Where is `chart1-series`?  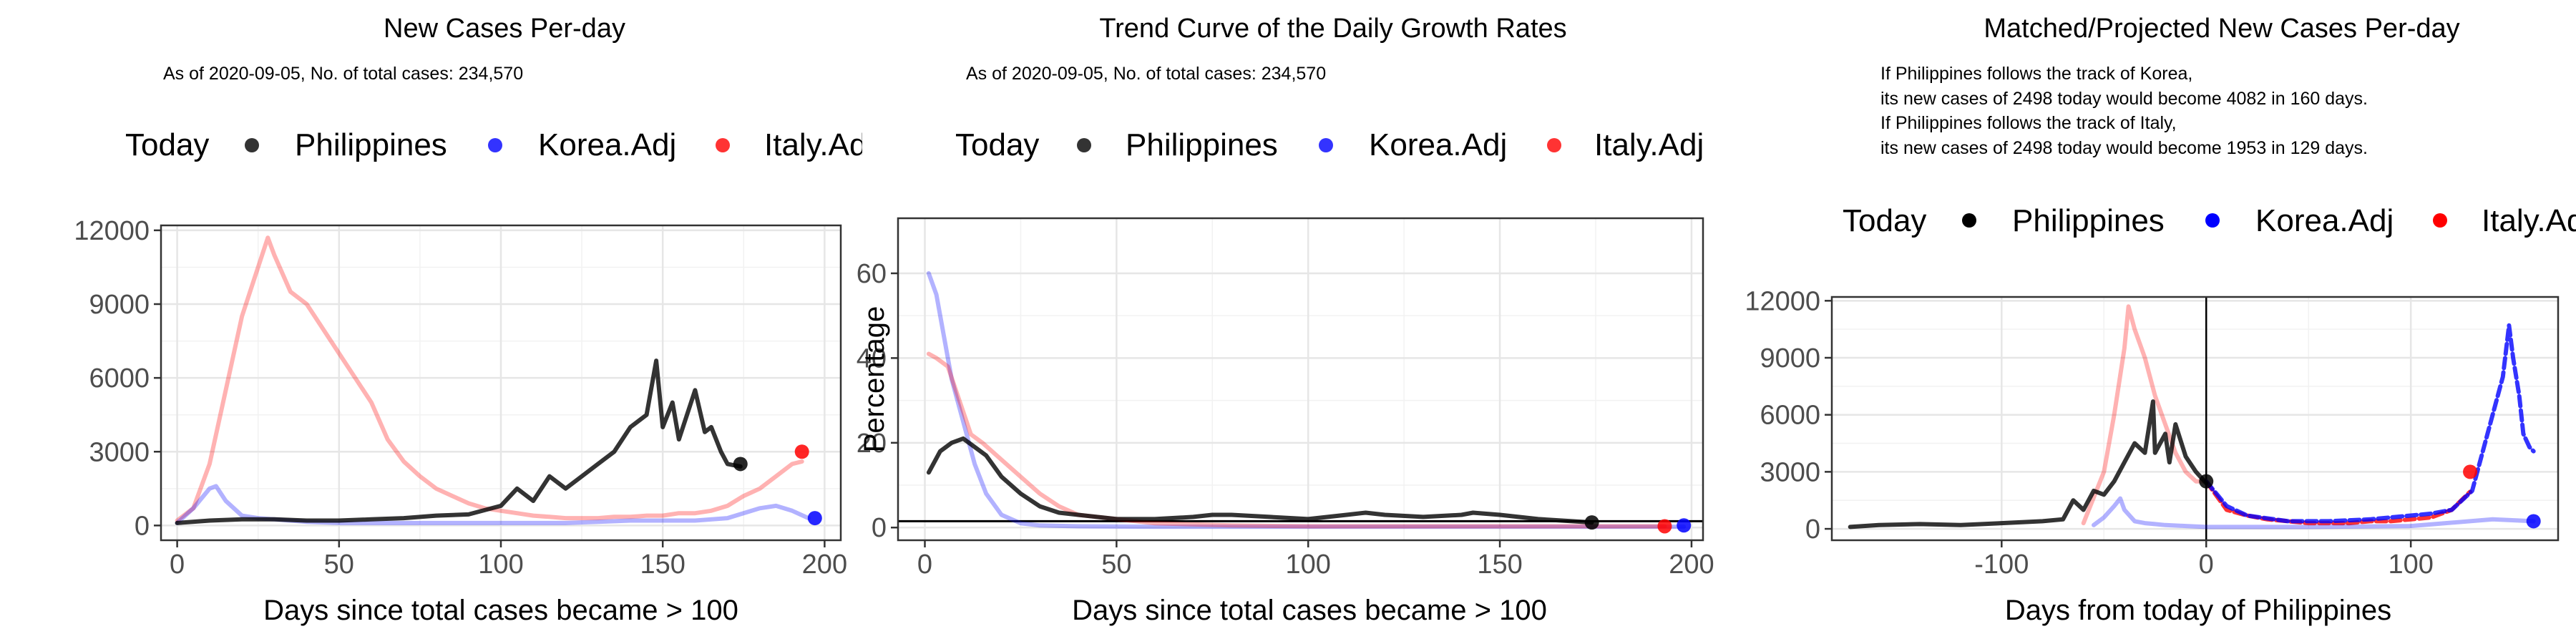 chart1-series is located at coordinates (498, 380).